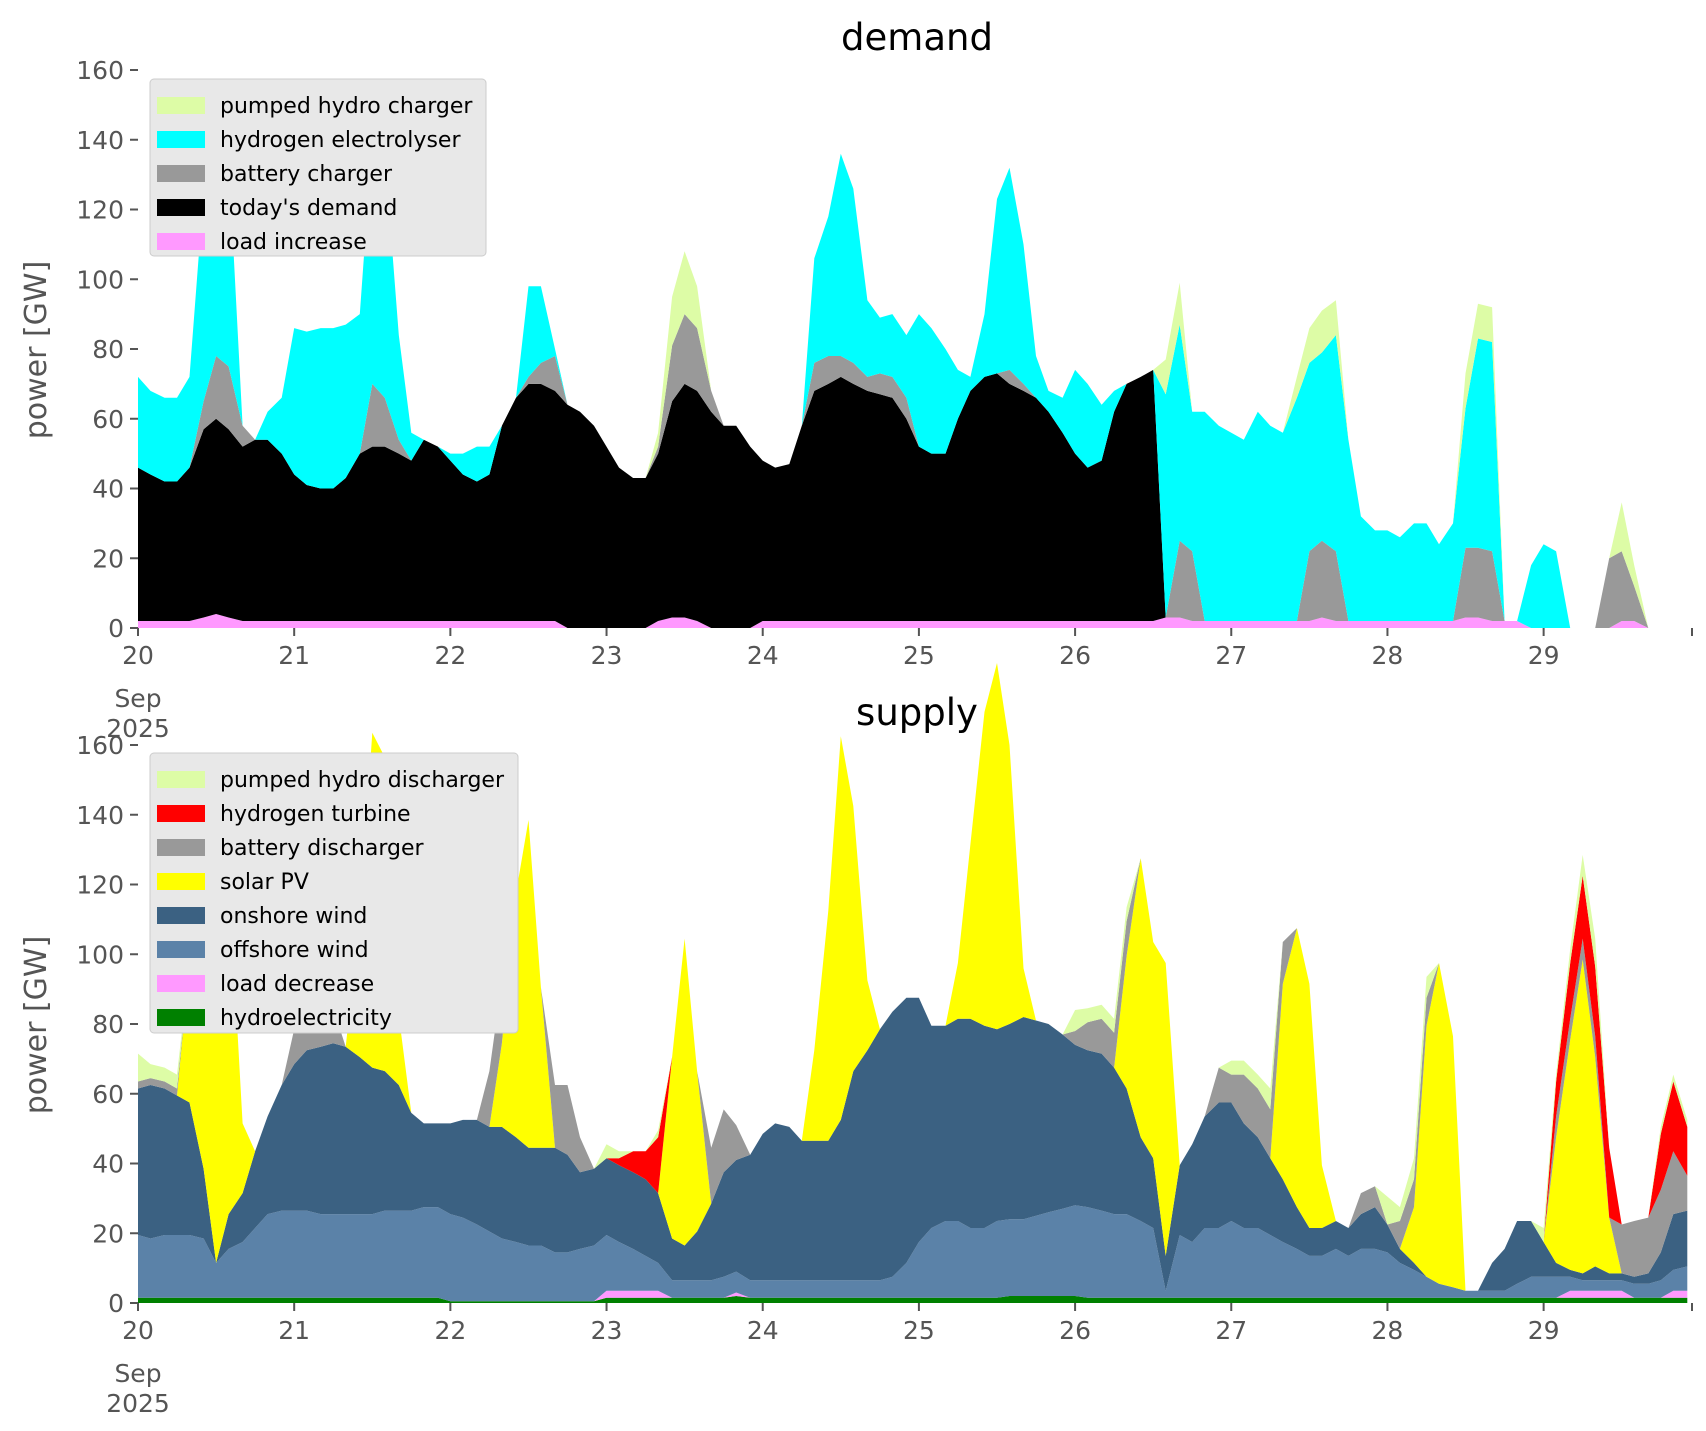 The width and height of the screenshot is (1706, 1431). What do you see at coordinates (322, 848) in the screenshot?
I see `legend-label: battery discharger` at bounding box center [322, 848].